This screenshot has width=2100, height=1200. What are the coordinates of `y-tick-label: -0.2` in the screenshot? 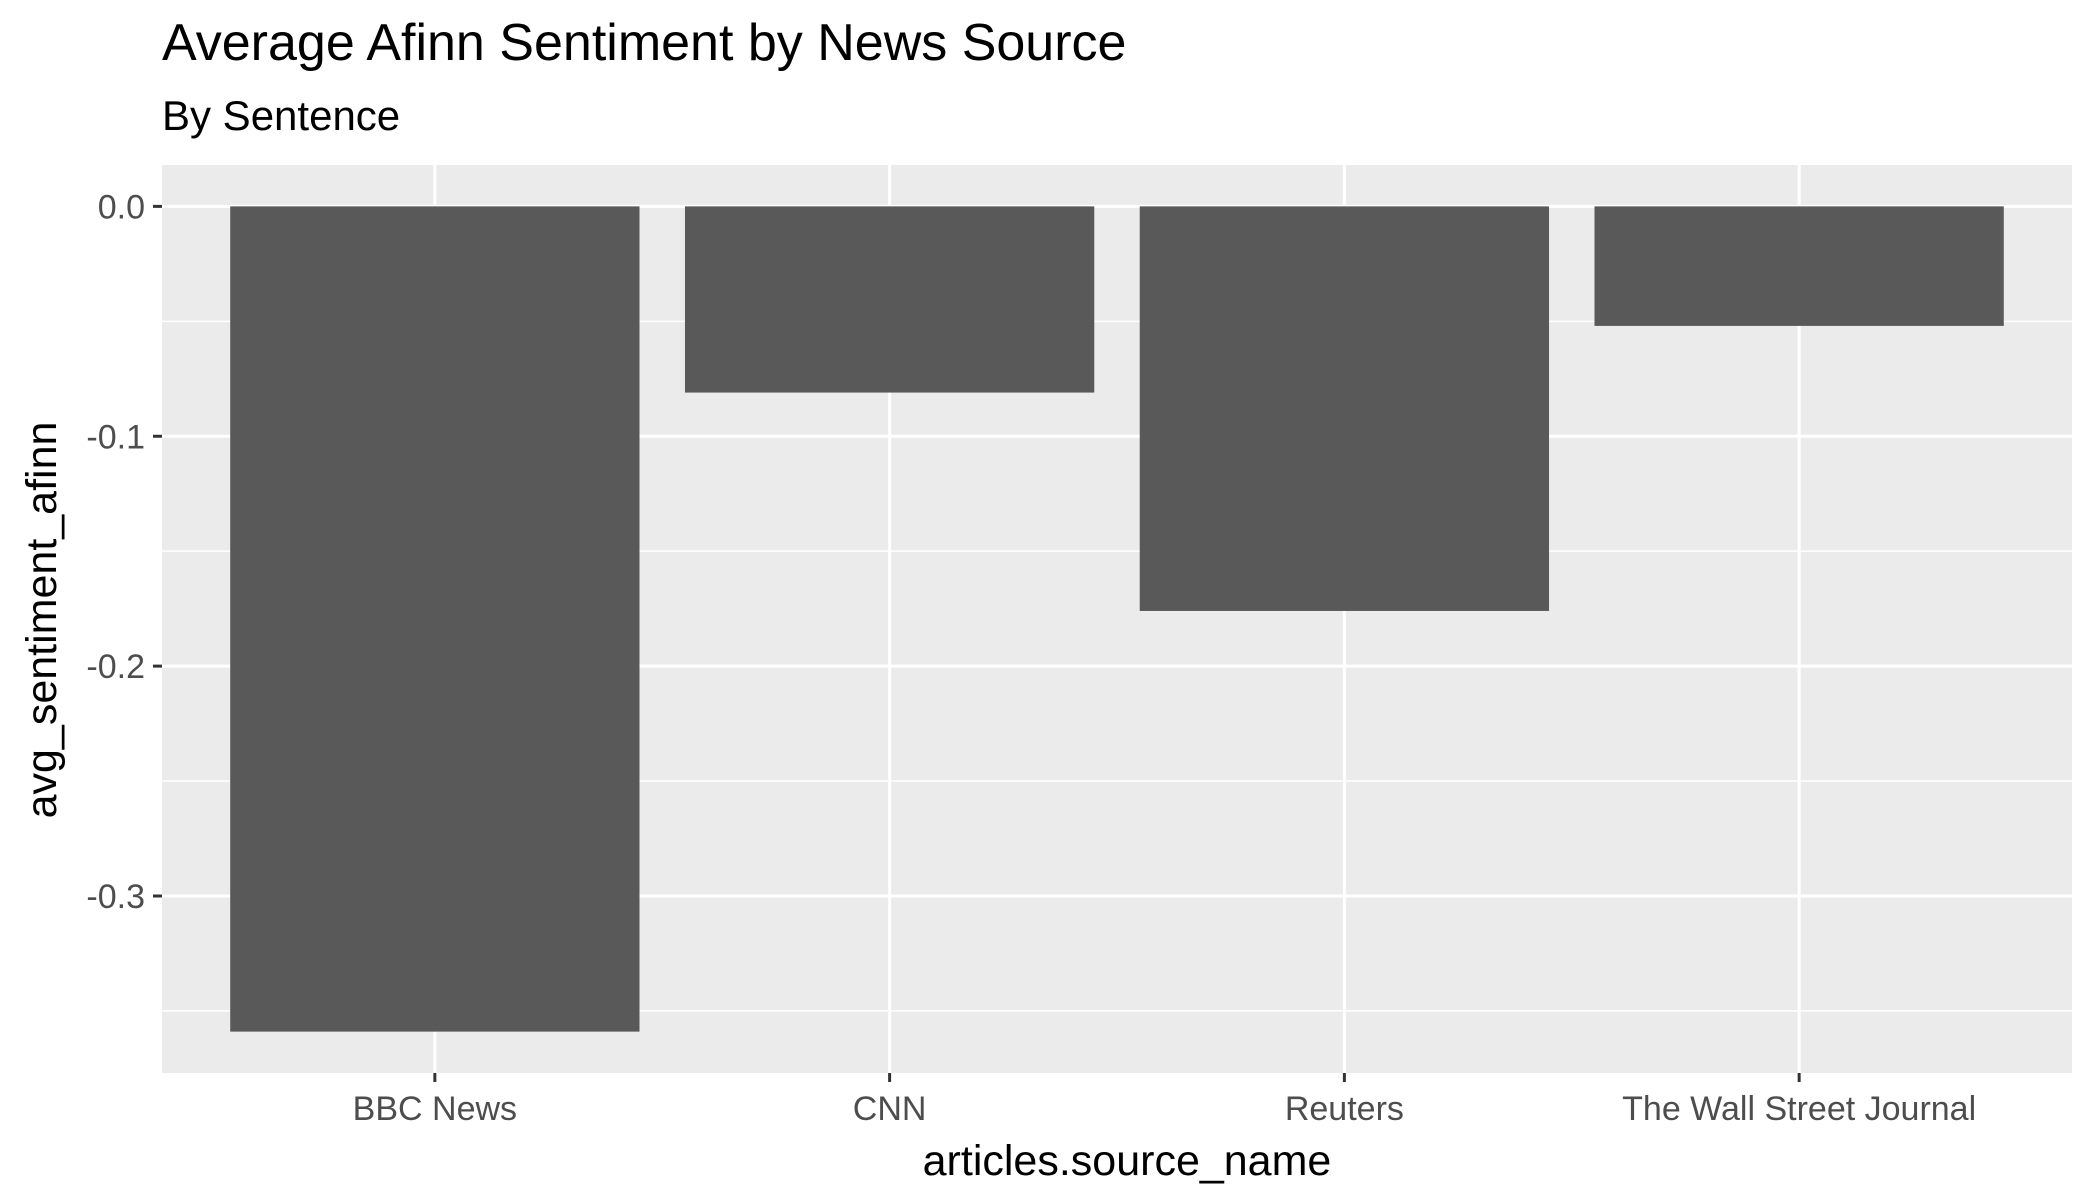 It's located at (115, 667).